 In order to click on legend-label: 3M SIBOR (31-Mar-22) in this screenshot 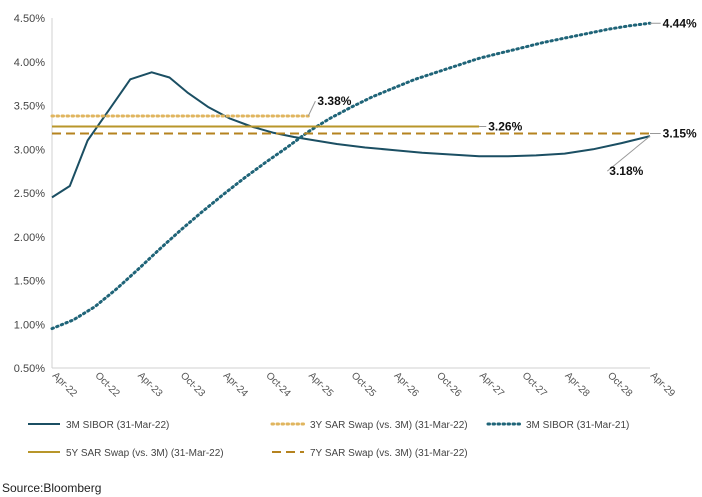, I will do `click(117, 425)`.